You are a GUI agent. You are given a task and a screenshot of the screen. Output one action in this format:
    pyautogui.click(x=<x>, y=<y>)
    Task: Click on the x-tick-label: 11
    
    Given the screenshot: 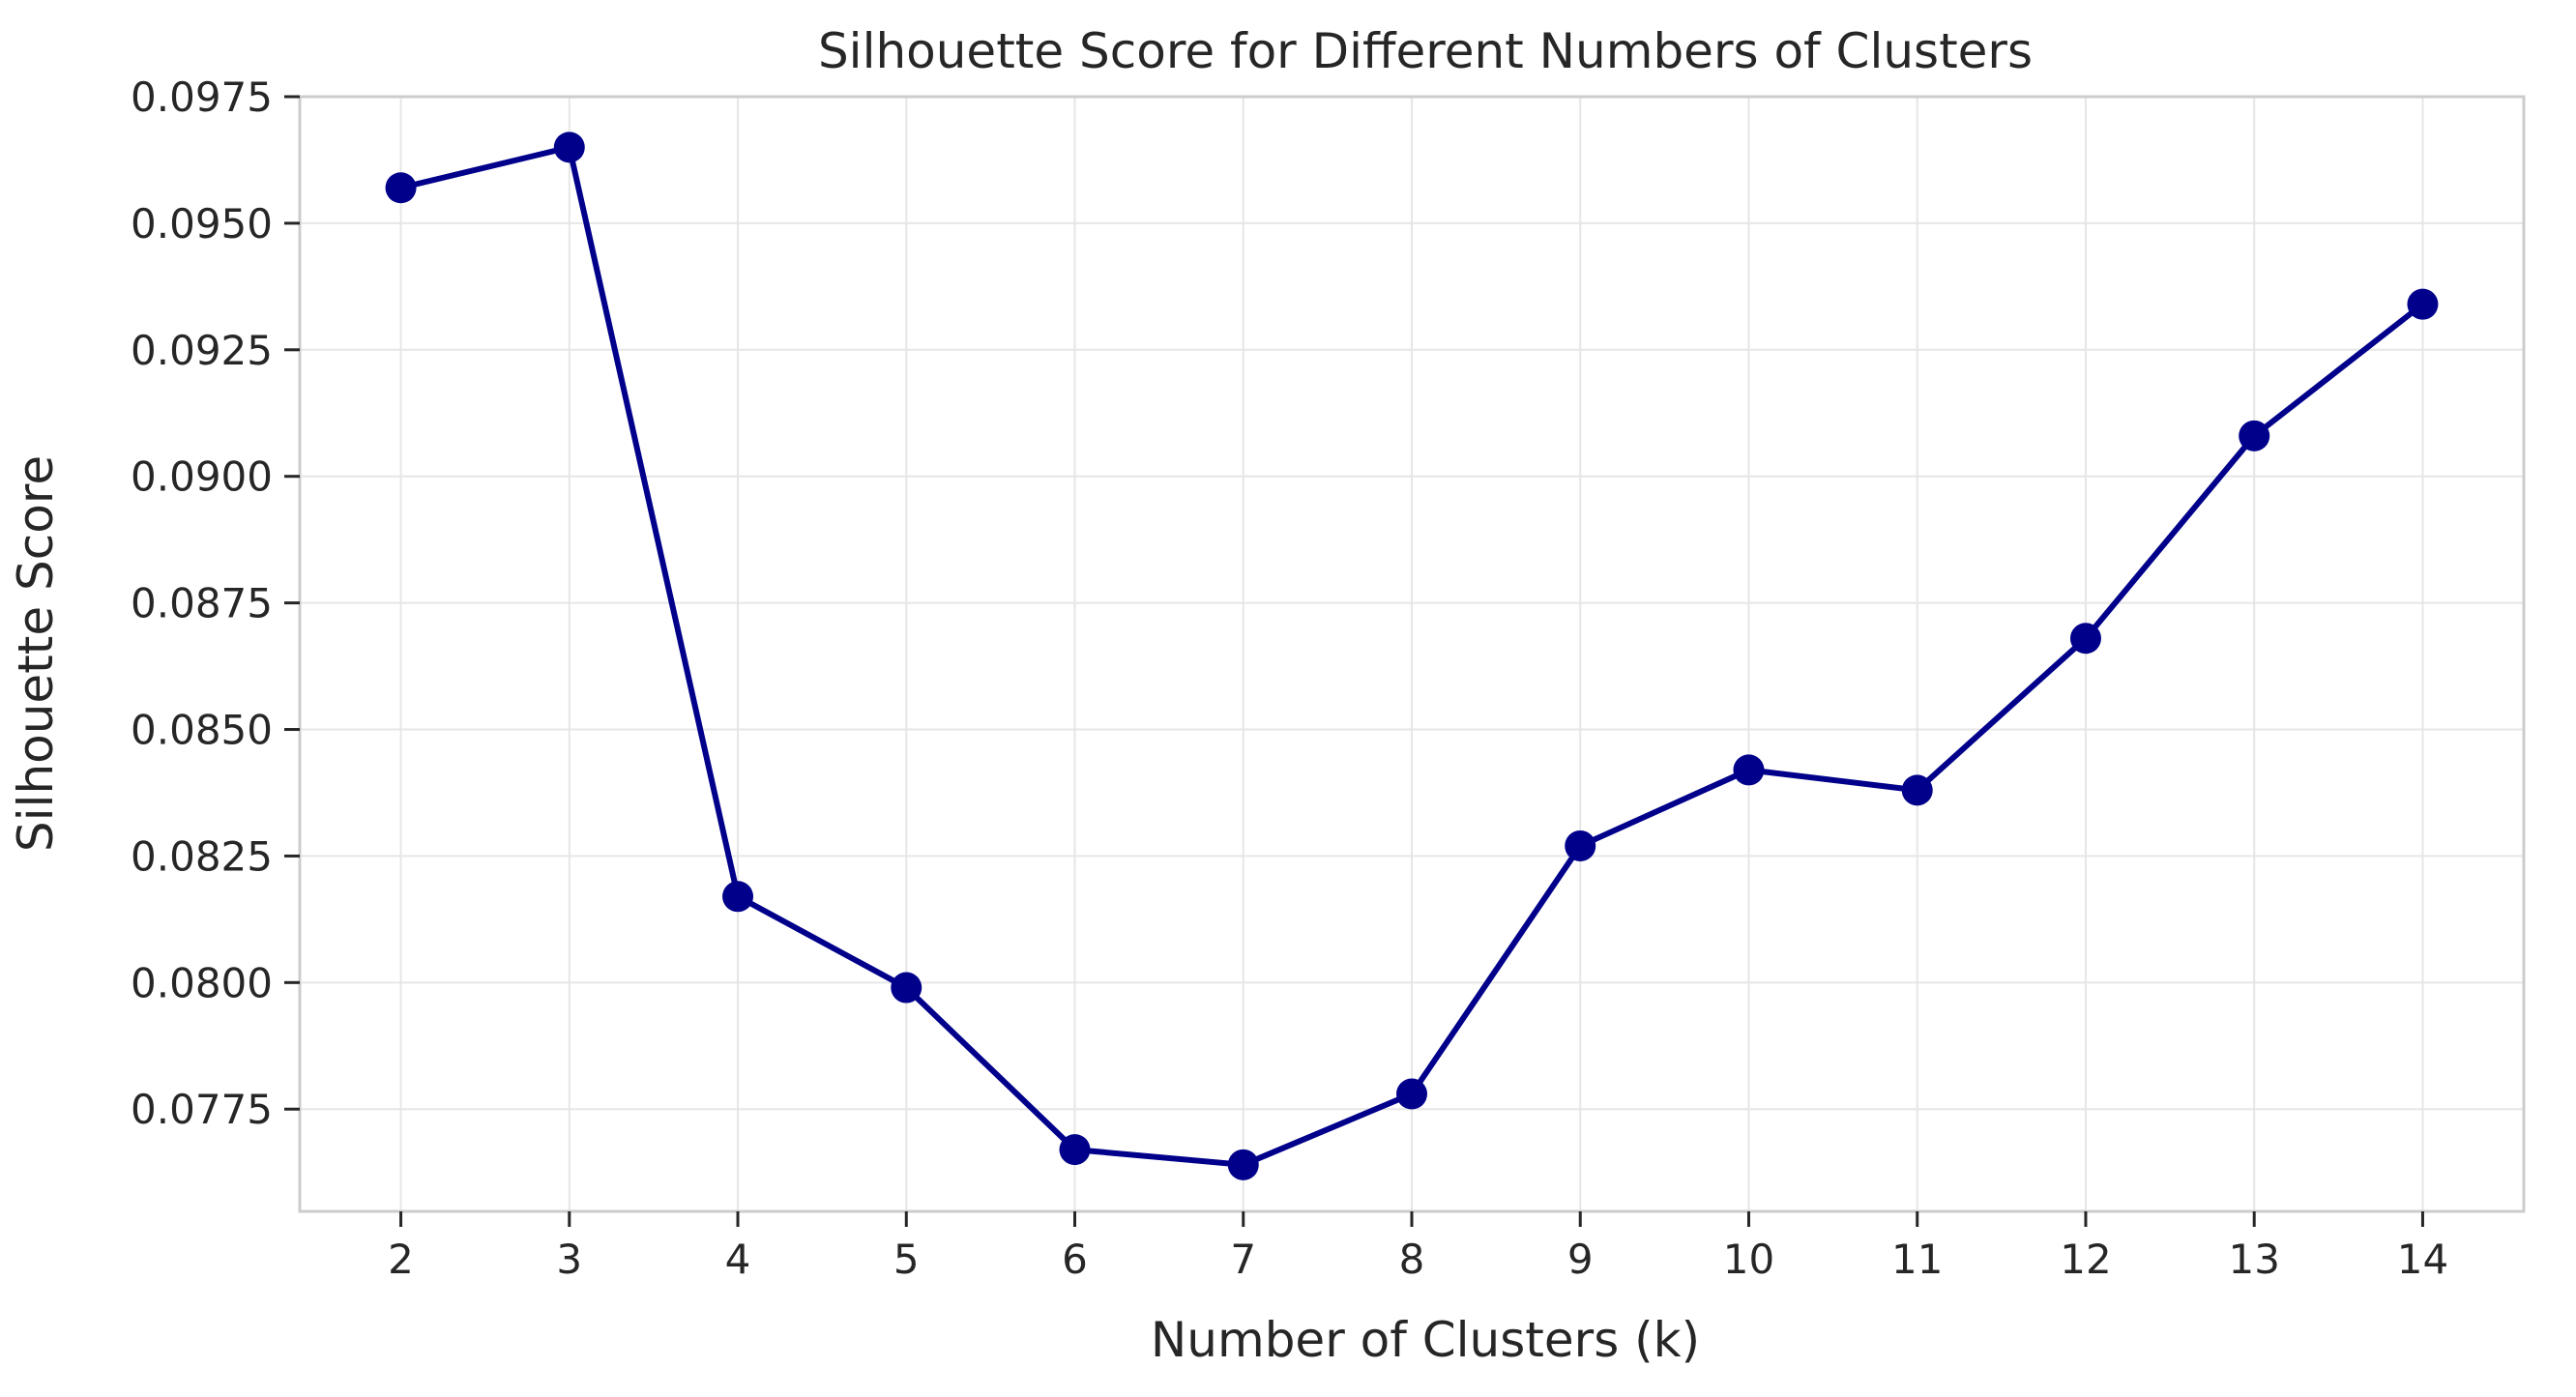 What is the action you would take?
    pyautogui.click(x=1917, y=1259)
    